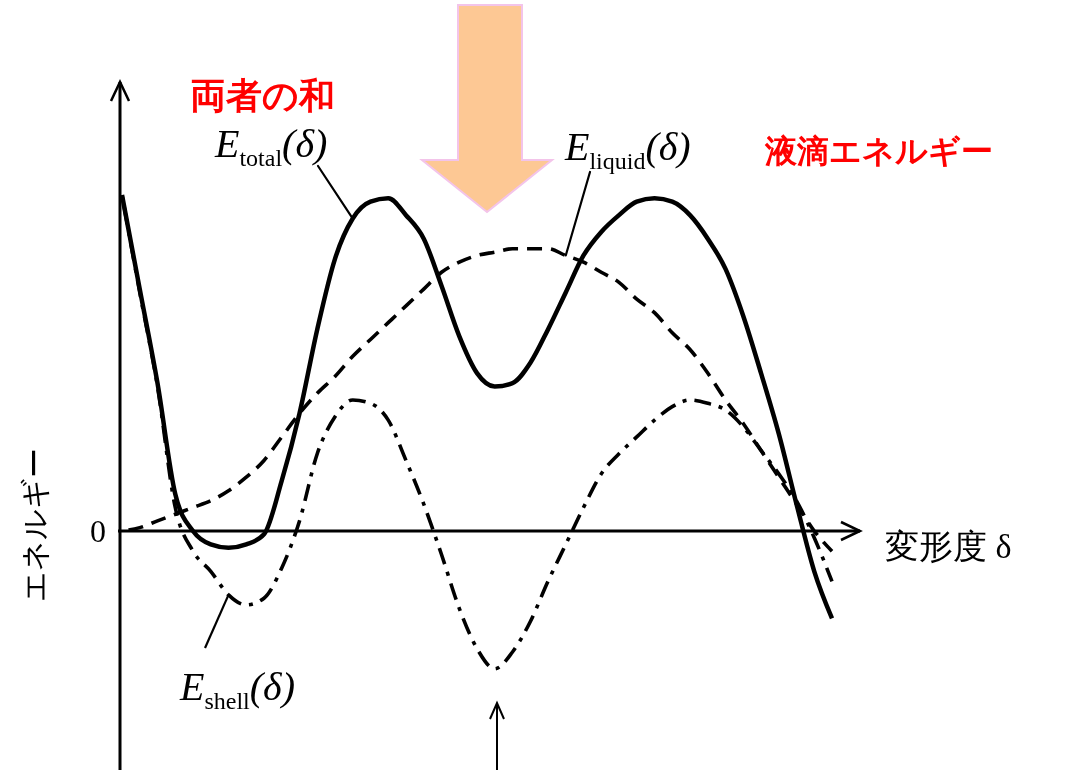 This screenshot has height=772, width=1076. Describe the element at coordinates (98, 531) in the screenshot. I see `text: 0` at that location.